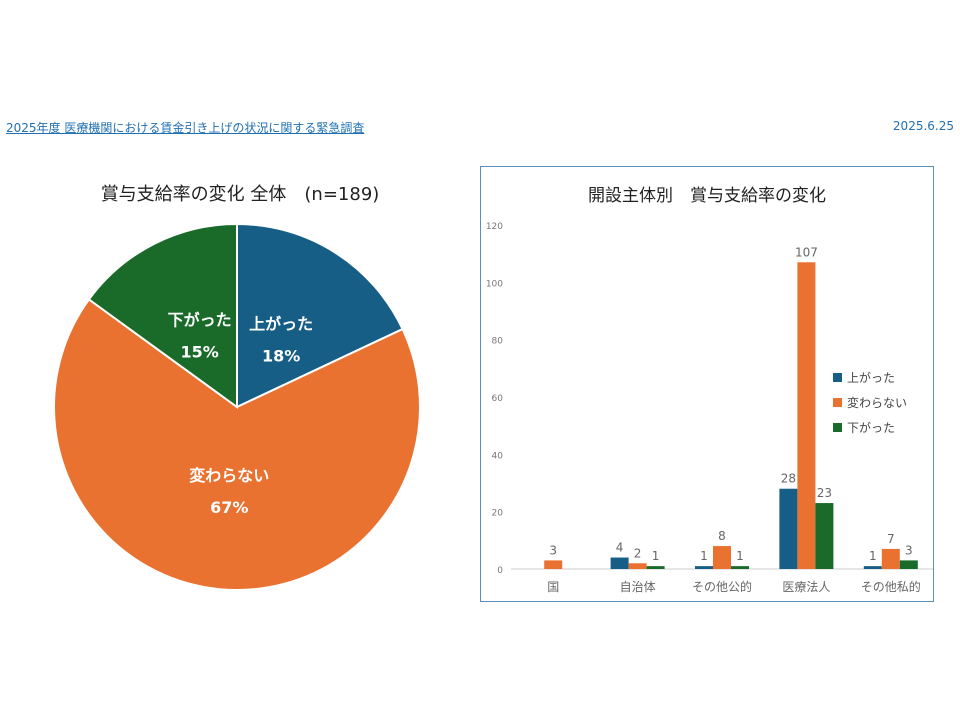  What do you see at coordinates (498, 342) in the screenshot?
I see `y-tick-label: 80` at bounding box center [498, 342].